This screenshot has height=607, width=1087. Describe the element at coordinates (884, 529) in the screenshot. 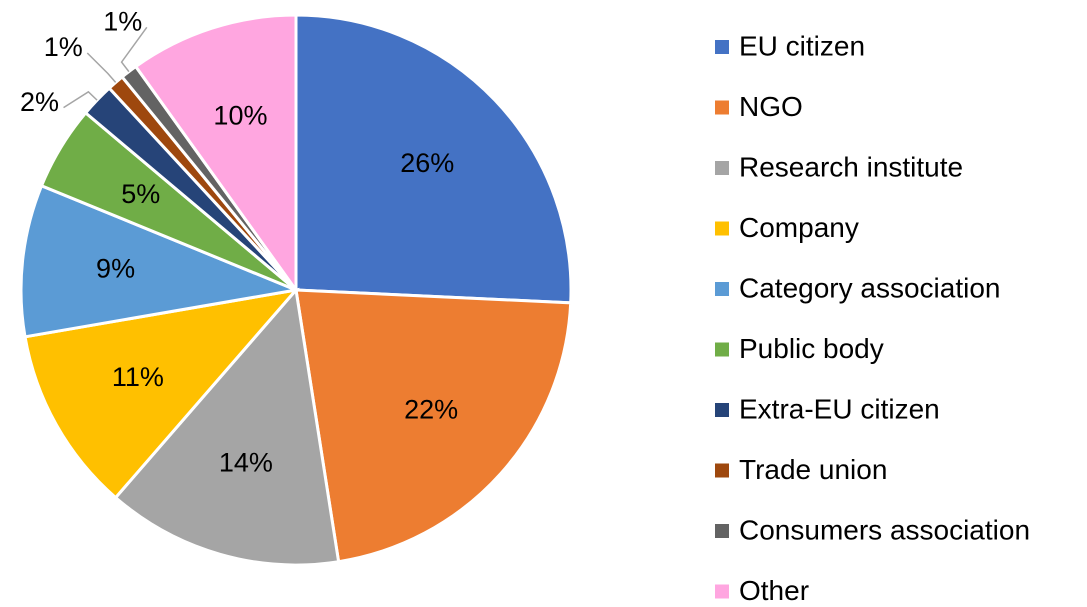

I see `legend-label: Consumers association` at that location.